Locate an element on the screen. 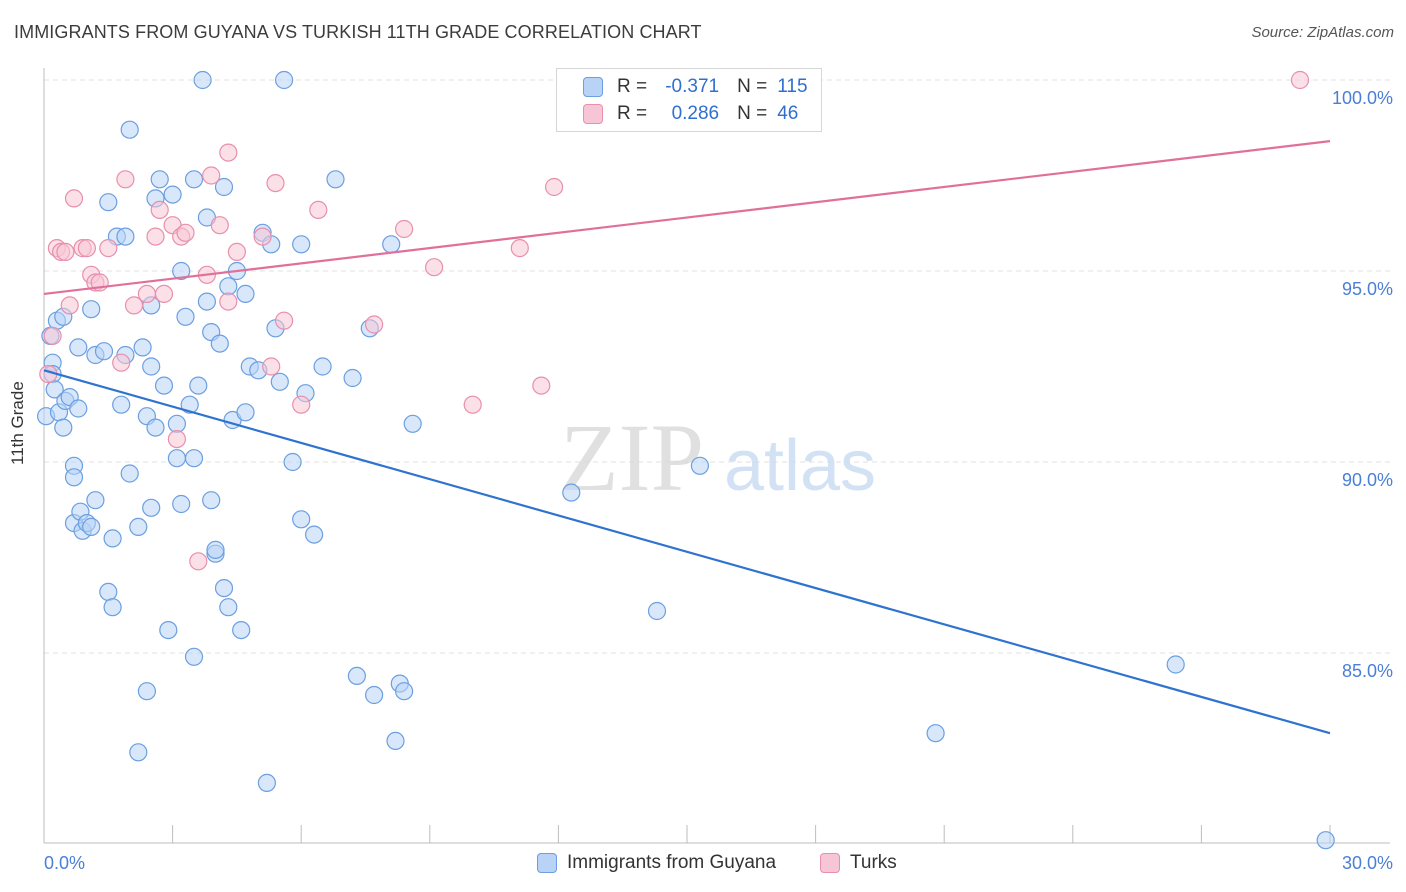 This screenshot has height=892, width=1406. y-tick-label: 90.0% is located at coordinates (1367, 480).